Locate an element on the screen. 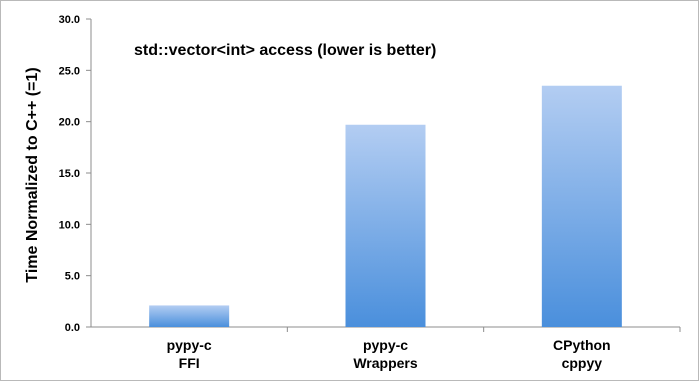 This screenshot has height=381, width=699. x-tick-label: Wrappers is located at coordinates (385, 363).